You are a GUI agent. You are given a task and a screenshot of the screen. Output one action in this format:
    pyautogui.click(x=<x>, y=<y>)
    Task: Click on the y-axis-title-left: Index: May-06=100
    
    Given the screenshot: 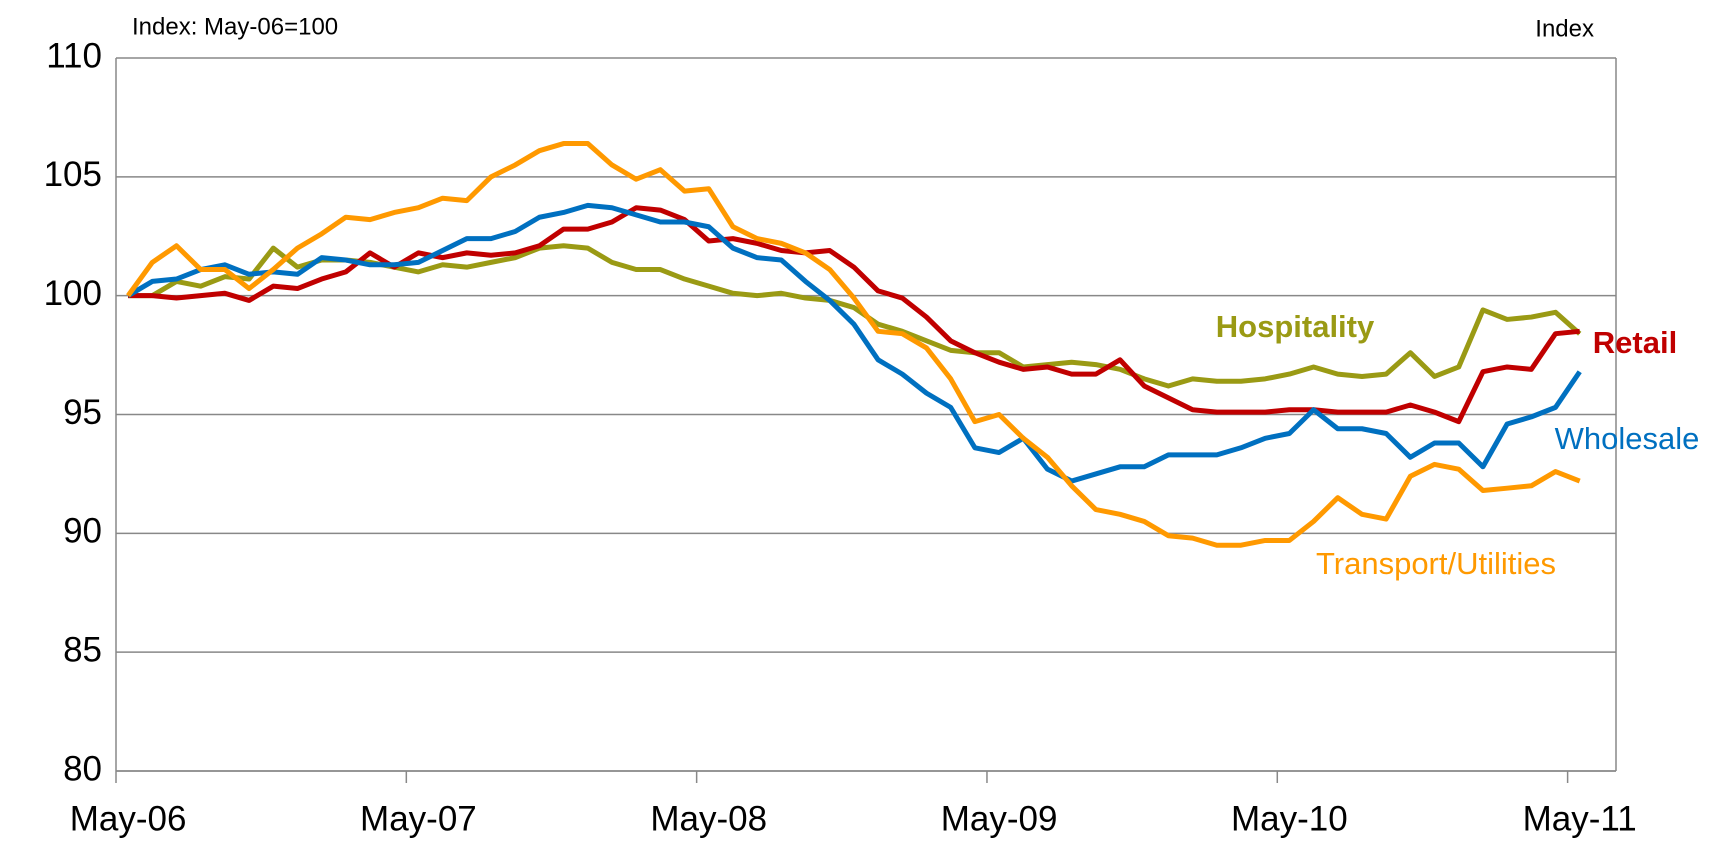 What is the action you would take?
    pyautogui.click(x=235, y=26)
    